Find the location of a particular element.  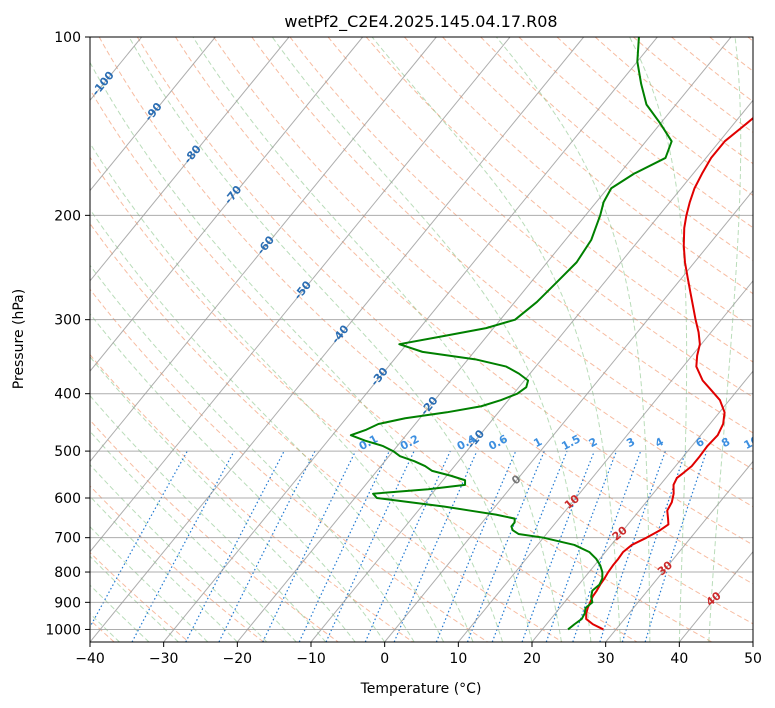

y-tick-label: 400 is located at coordinates (67, 395).